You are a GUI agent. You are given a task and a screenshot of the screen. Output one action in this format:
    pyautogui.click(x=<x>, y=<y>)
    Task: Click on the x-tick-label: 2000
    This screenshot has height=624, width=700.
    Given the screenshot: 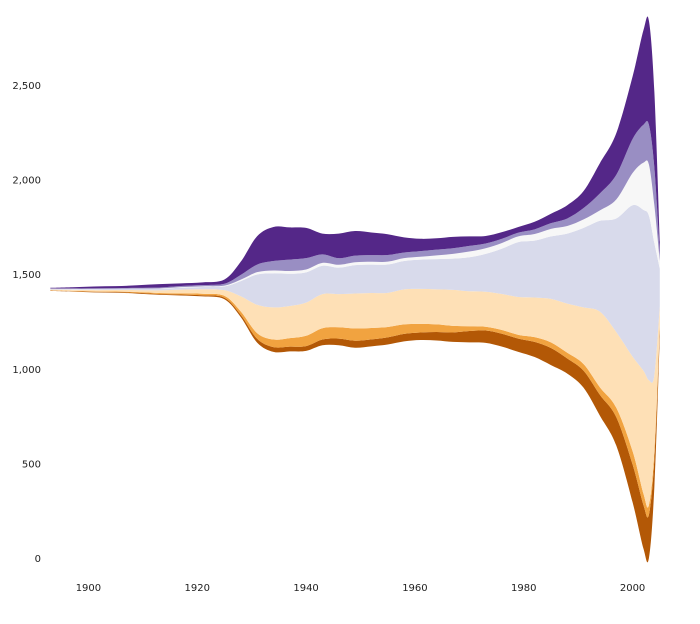 What is the action you would take?
    pyautogui.click(x=632, y=588)
    